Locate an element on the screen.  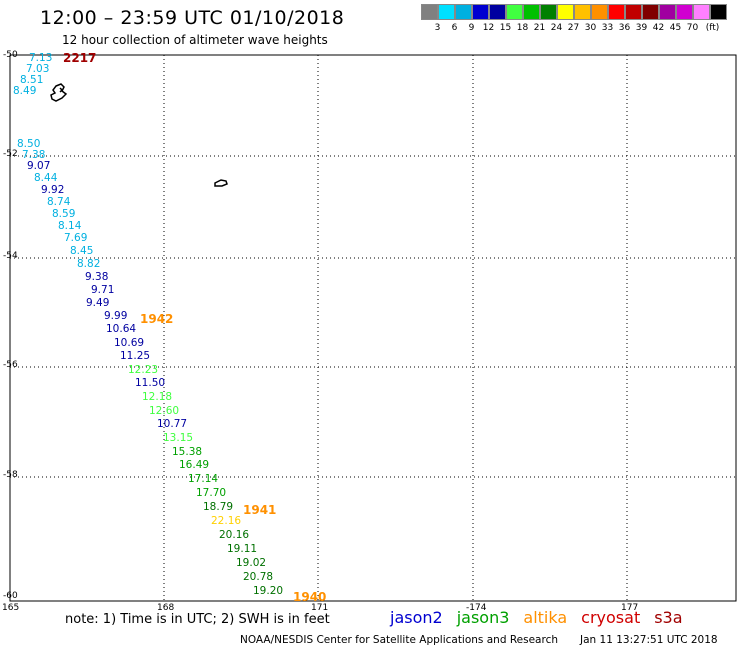
satellite-legend-jason2: jason2 is located at coordinates (416, 617).